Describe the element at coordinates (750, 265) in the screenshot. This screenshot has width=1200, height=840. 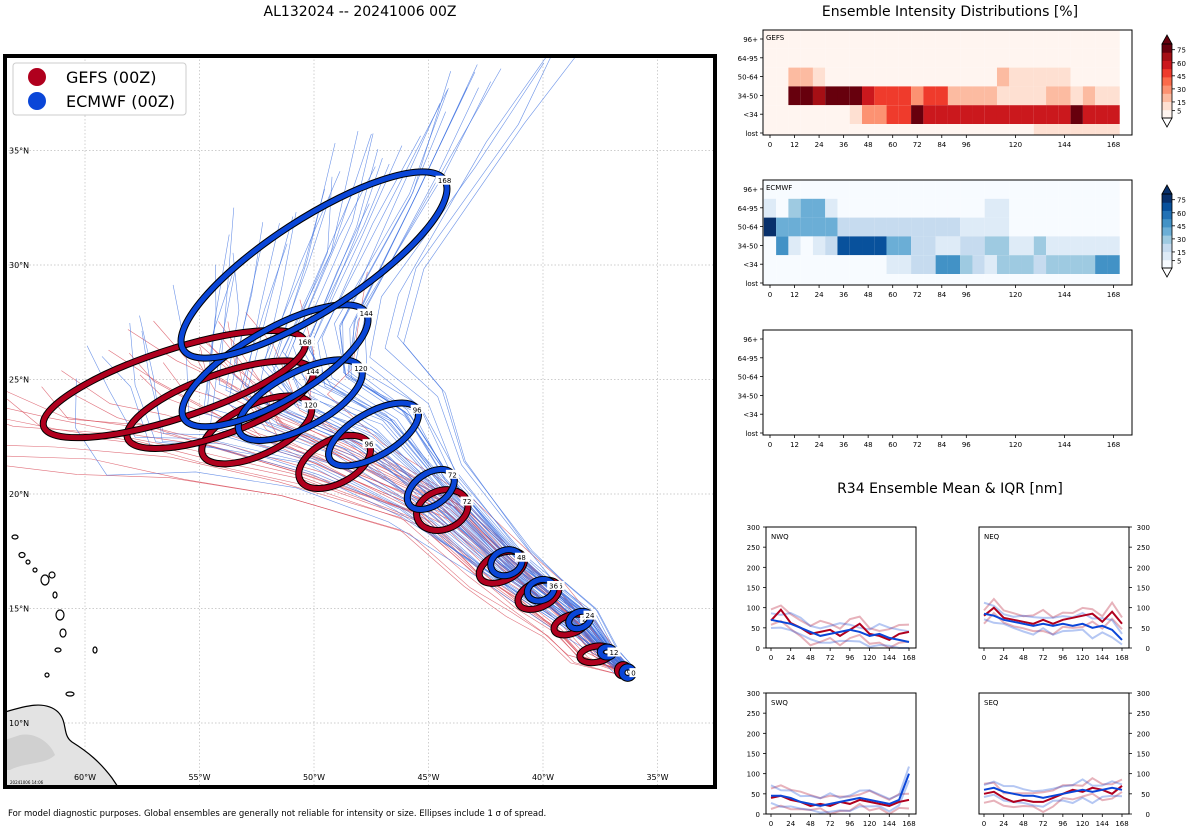
I see `heatmap-ylabel: <34` at that location.